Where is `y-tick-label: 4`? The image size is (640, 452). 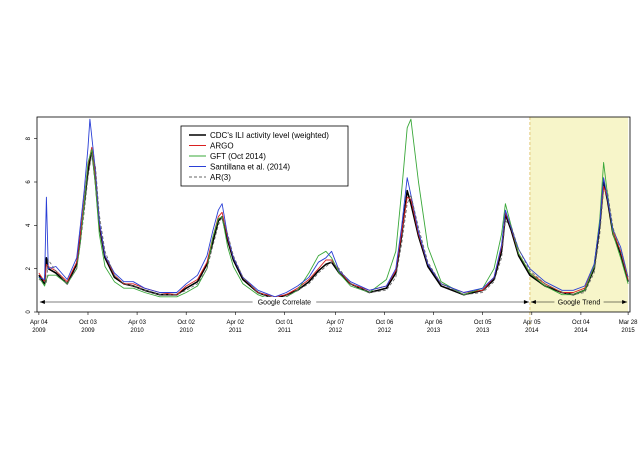
y-tick-label: 4 is located at coordinates (29, 225).